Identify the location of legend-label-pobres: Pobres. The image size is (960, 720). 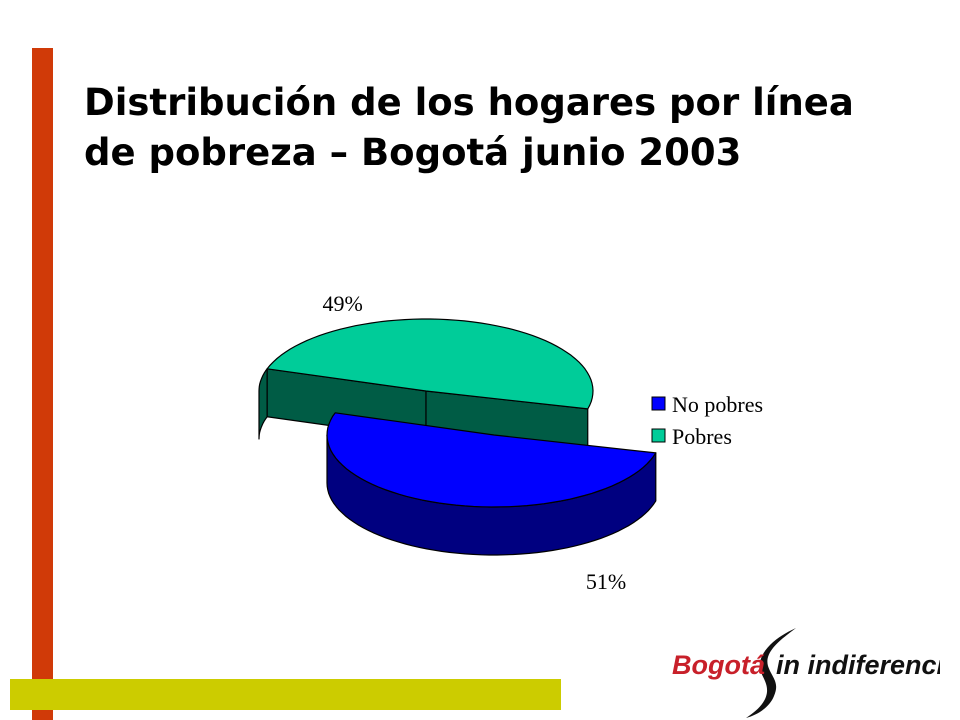
(702, 436).